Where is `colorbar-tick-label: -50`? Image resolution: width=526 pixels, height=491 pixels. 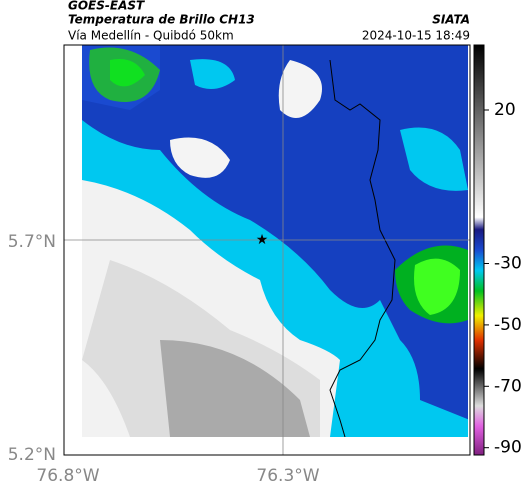 colorbar-tick-label: -50 is located at coordinates (508, 325).